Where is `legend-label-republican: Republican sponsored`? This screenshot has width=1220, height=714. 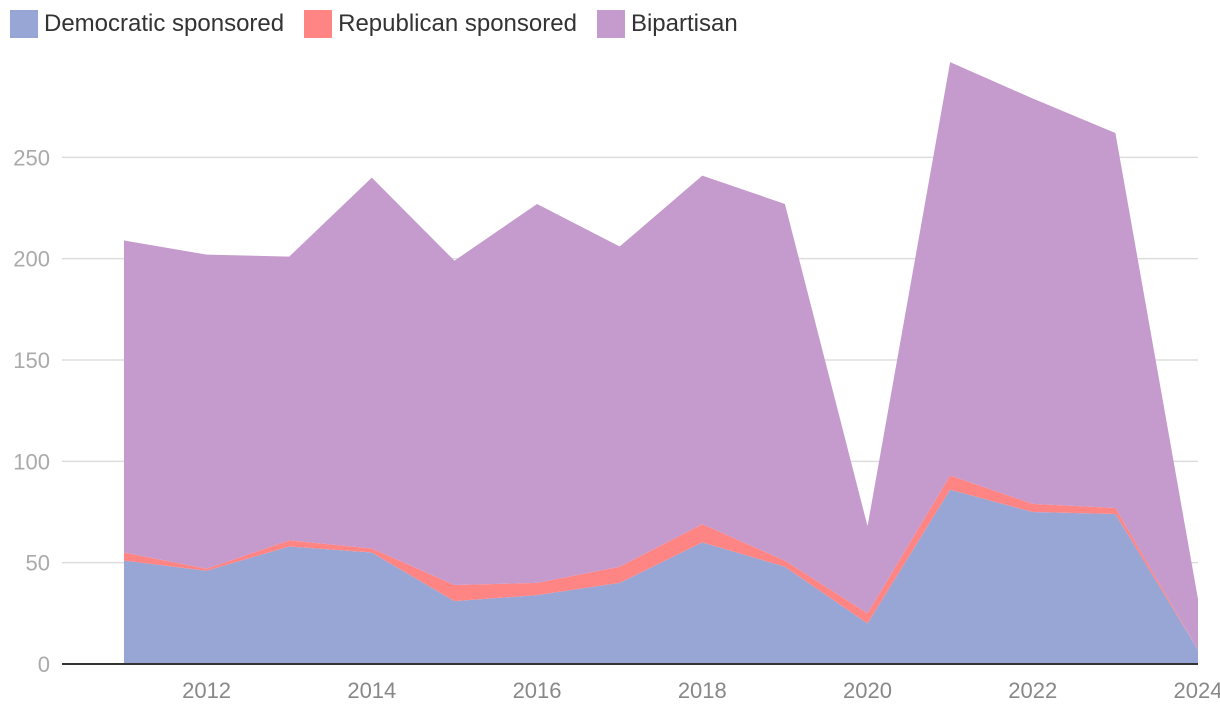
legend-label-republican: Republican sponsored is located at coordinates (457, 23).